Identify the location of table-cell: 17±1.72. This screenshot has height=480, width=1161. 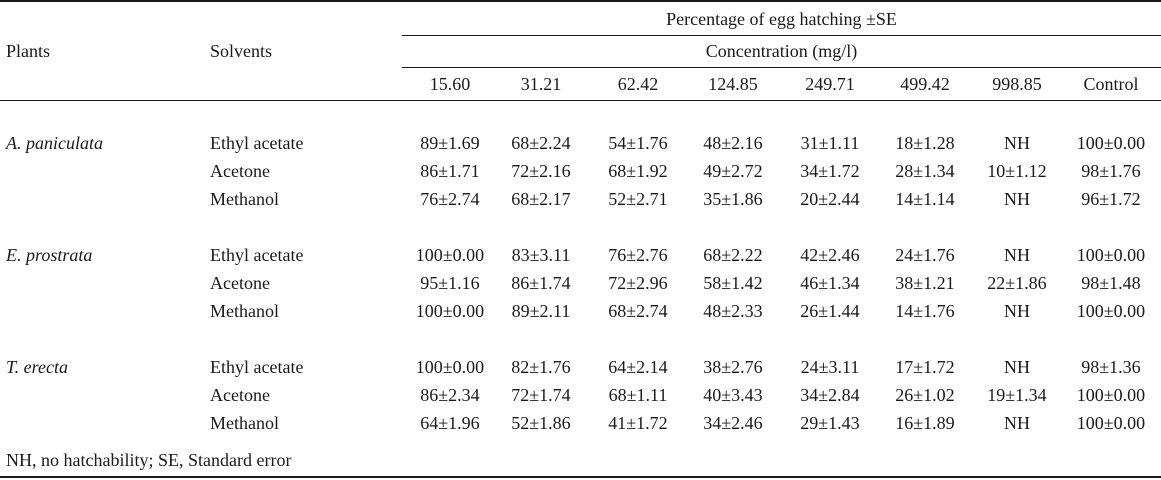
(925, 367).